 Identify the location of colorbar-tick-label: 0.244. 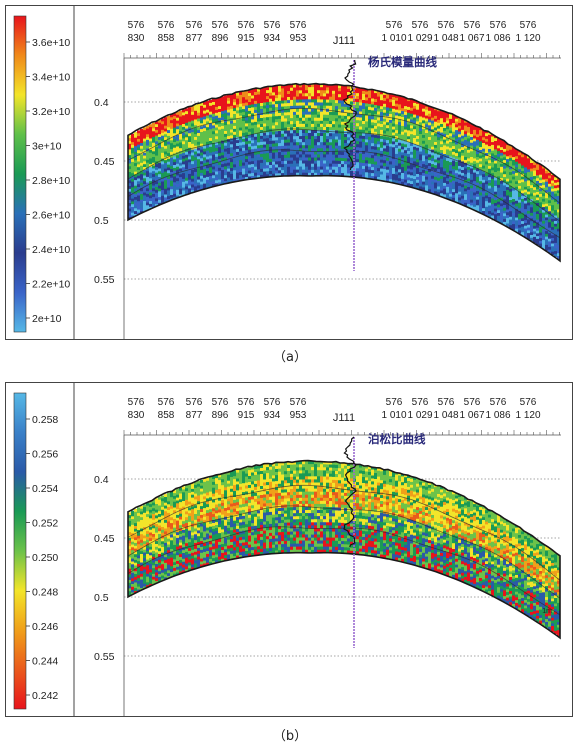
(45, 662).